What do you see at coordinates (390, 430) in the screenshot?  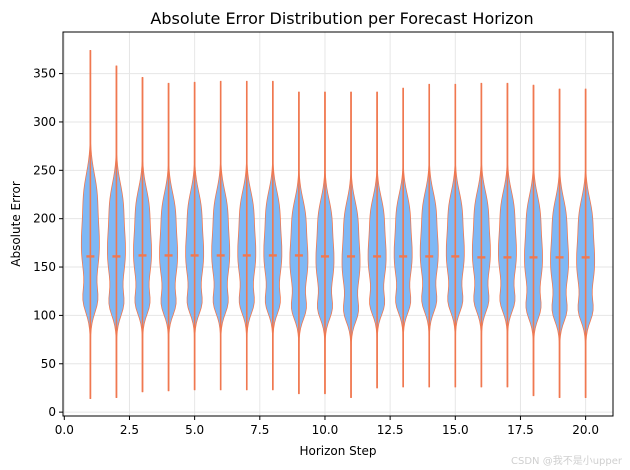 I see `x-tick-label: 12.5` at bounding box center [390, 430].